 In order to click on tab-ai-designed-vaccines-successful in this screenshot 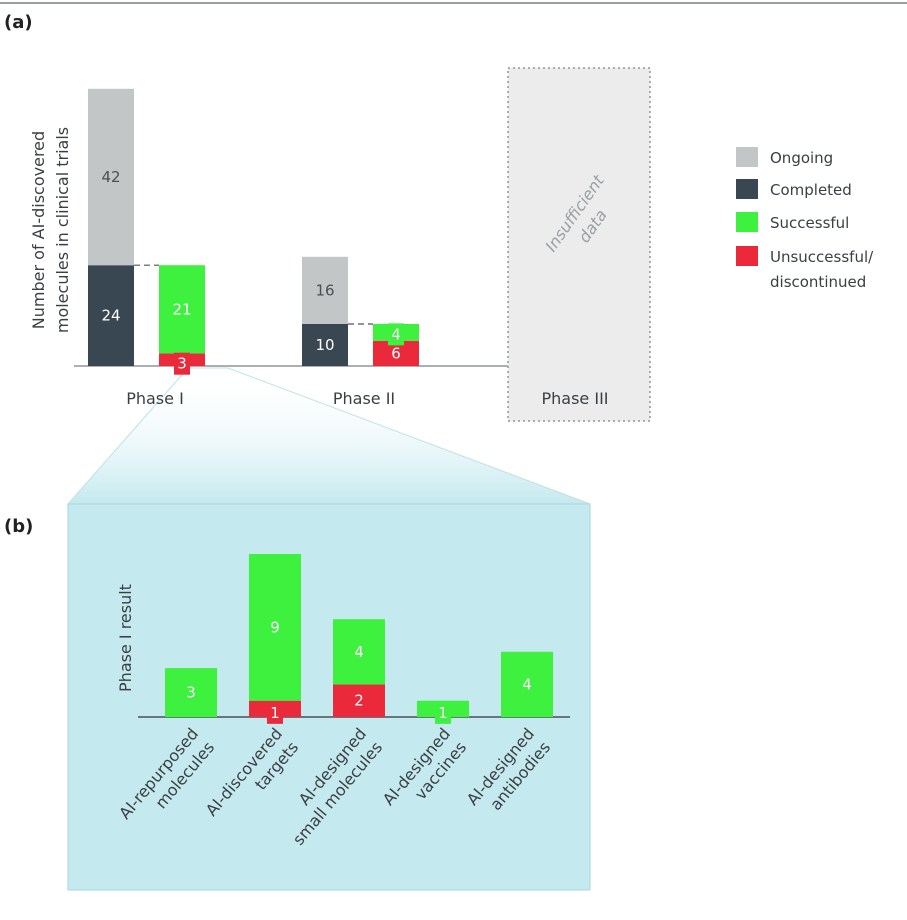, I will do `click(443, 712)`.